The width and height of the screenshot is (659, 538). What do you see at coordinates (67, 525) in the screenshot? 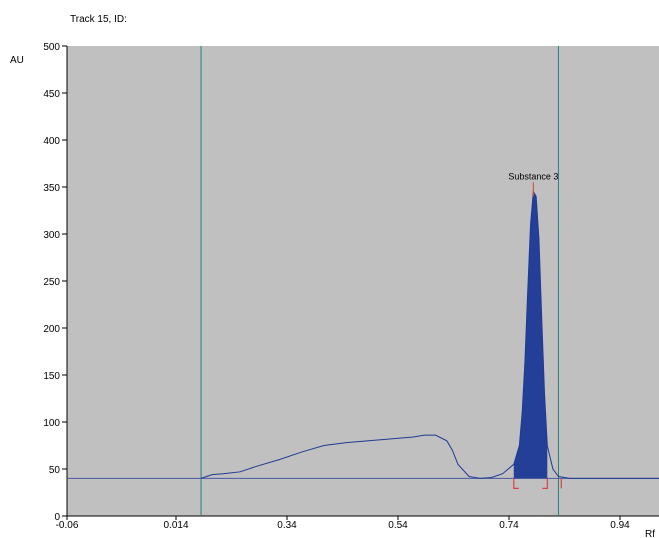
I see `x-tick-label: -0.06` at bounding box center [67, 525].